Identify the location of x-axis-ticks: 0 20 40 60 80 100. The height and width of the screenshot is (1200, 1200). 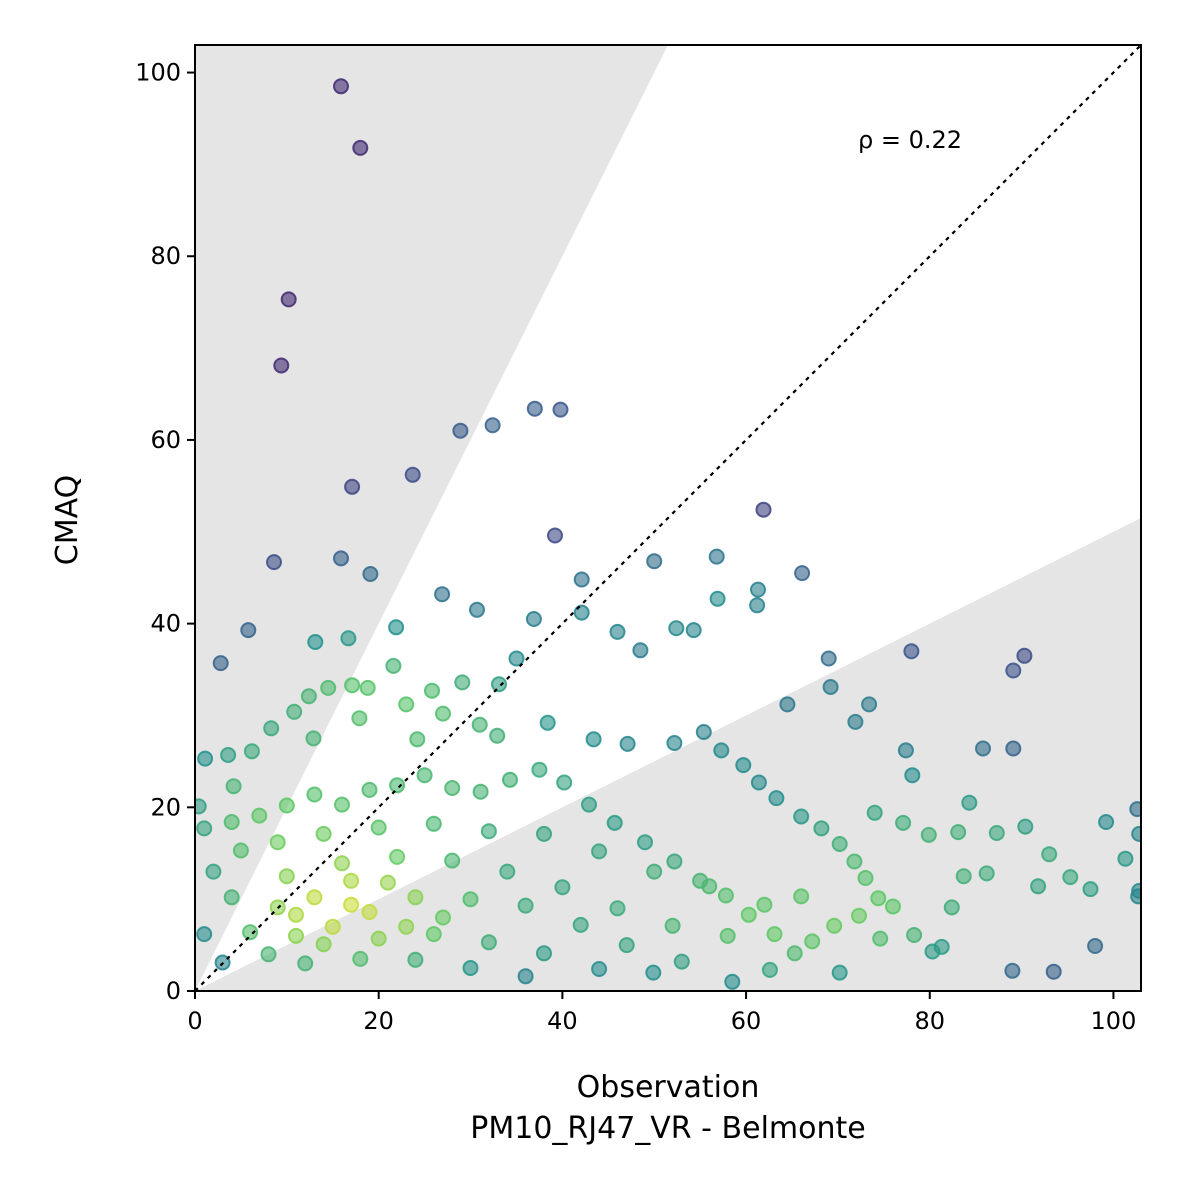
(661, 1013).